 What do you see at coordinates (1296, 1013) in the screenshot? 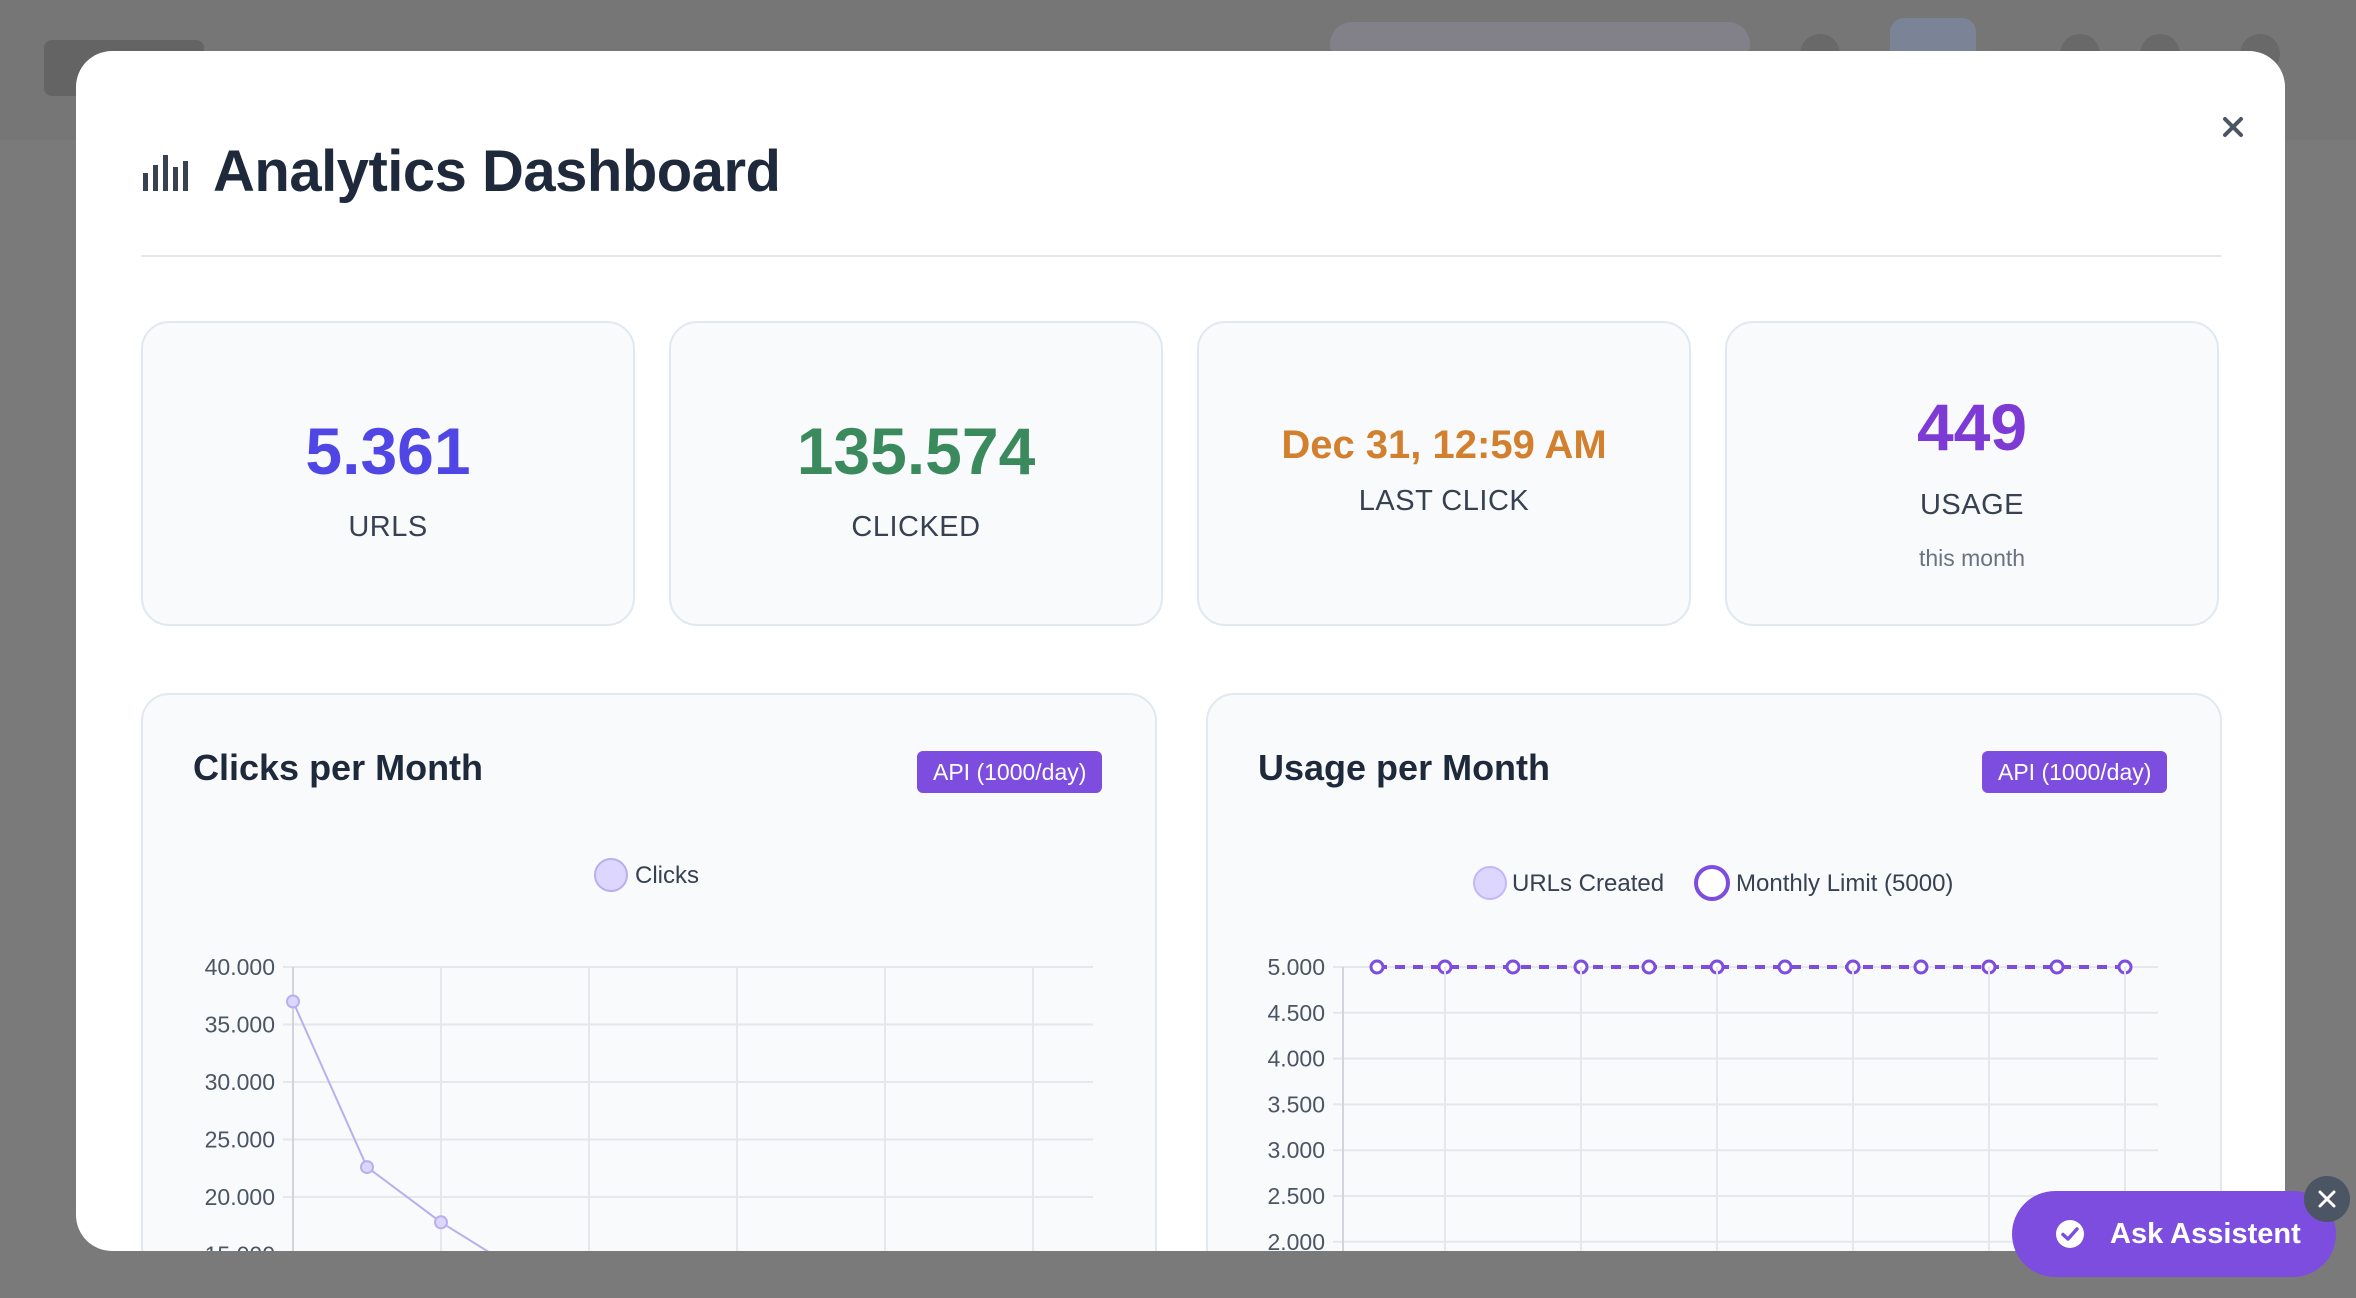
I see `y-tick-label: 4.500` at bounding box center [1296, 1013].